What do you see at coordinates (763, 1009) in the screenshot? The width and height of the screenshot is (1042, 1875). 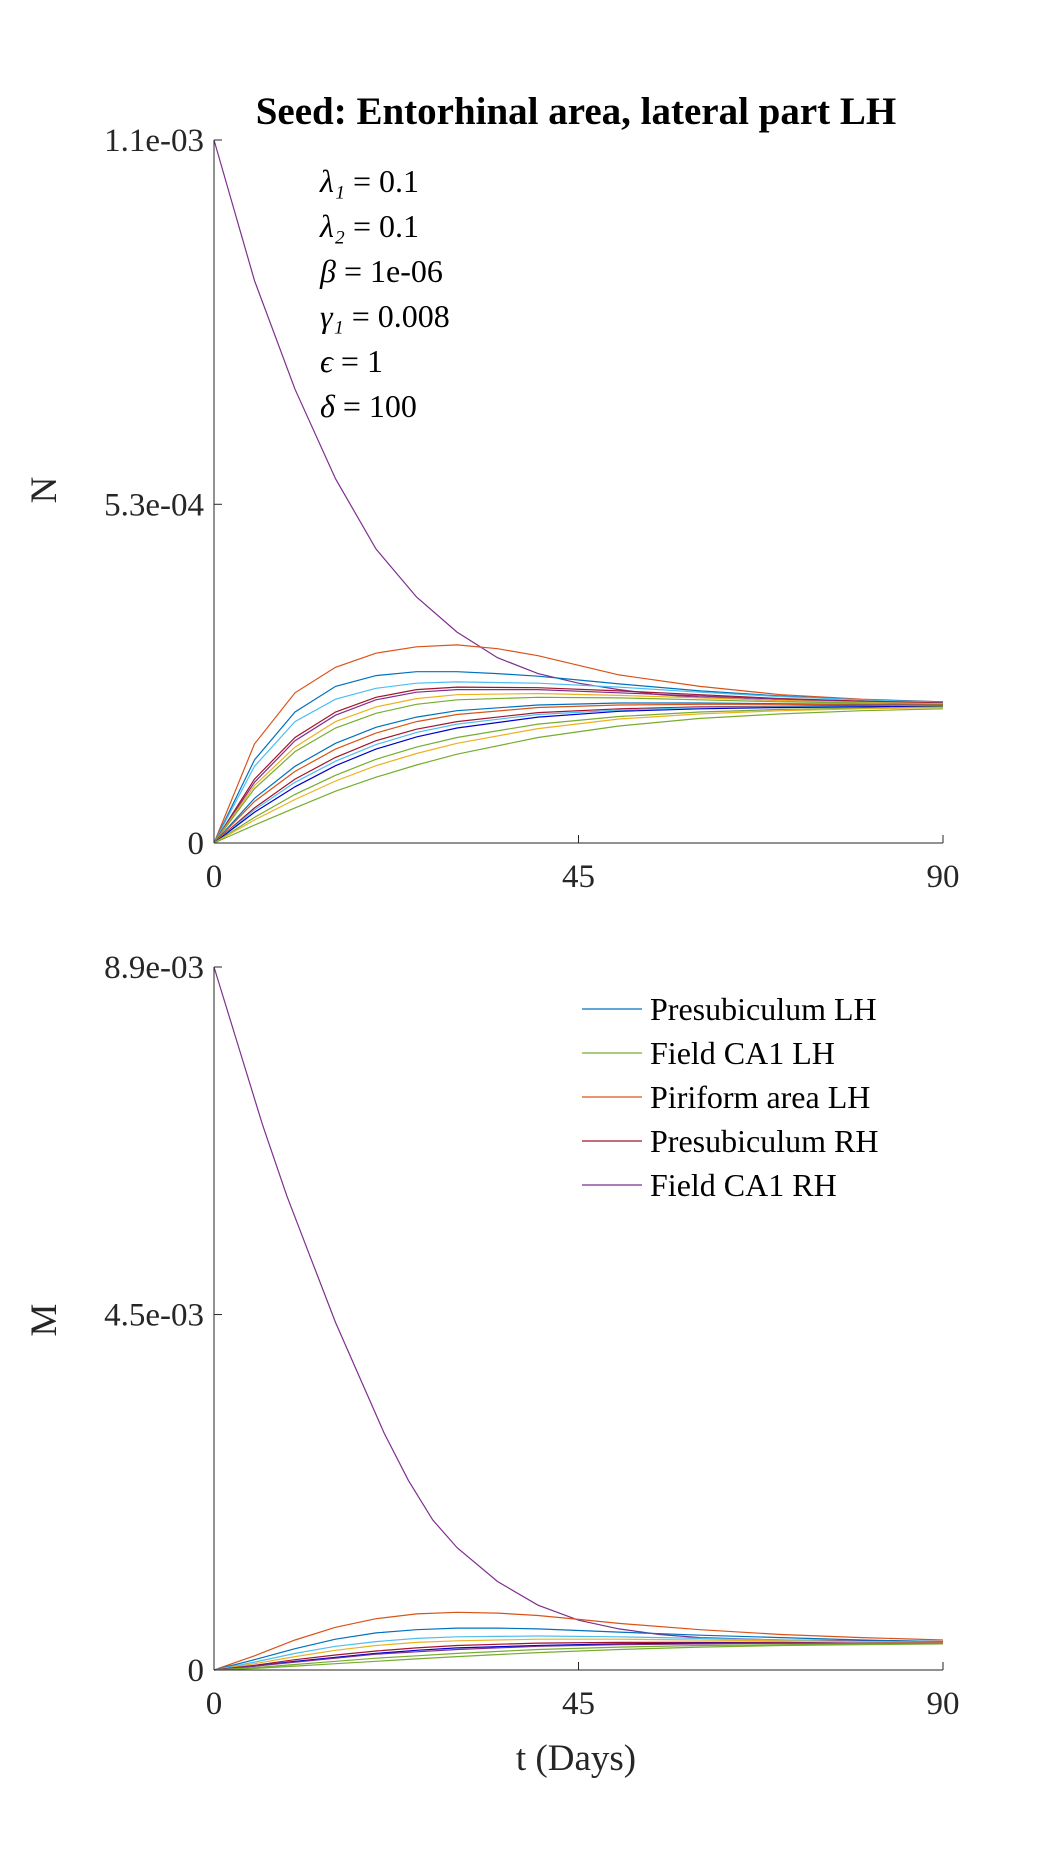 I see `legend-entry-label: Presubiculum LH` at bounding box center [763, 1009].